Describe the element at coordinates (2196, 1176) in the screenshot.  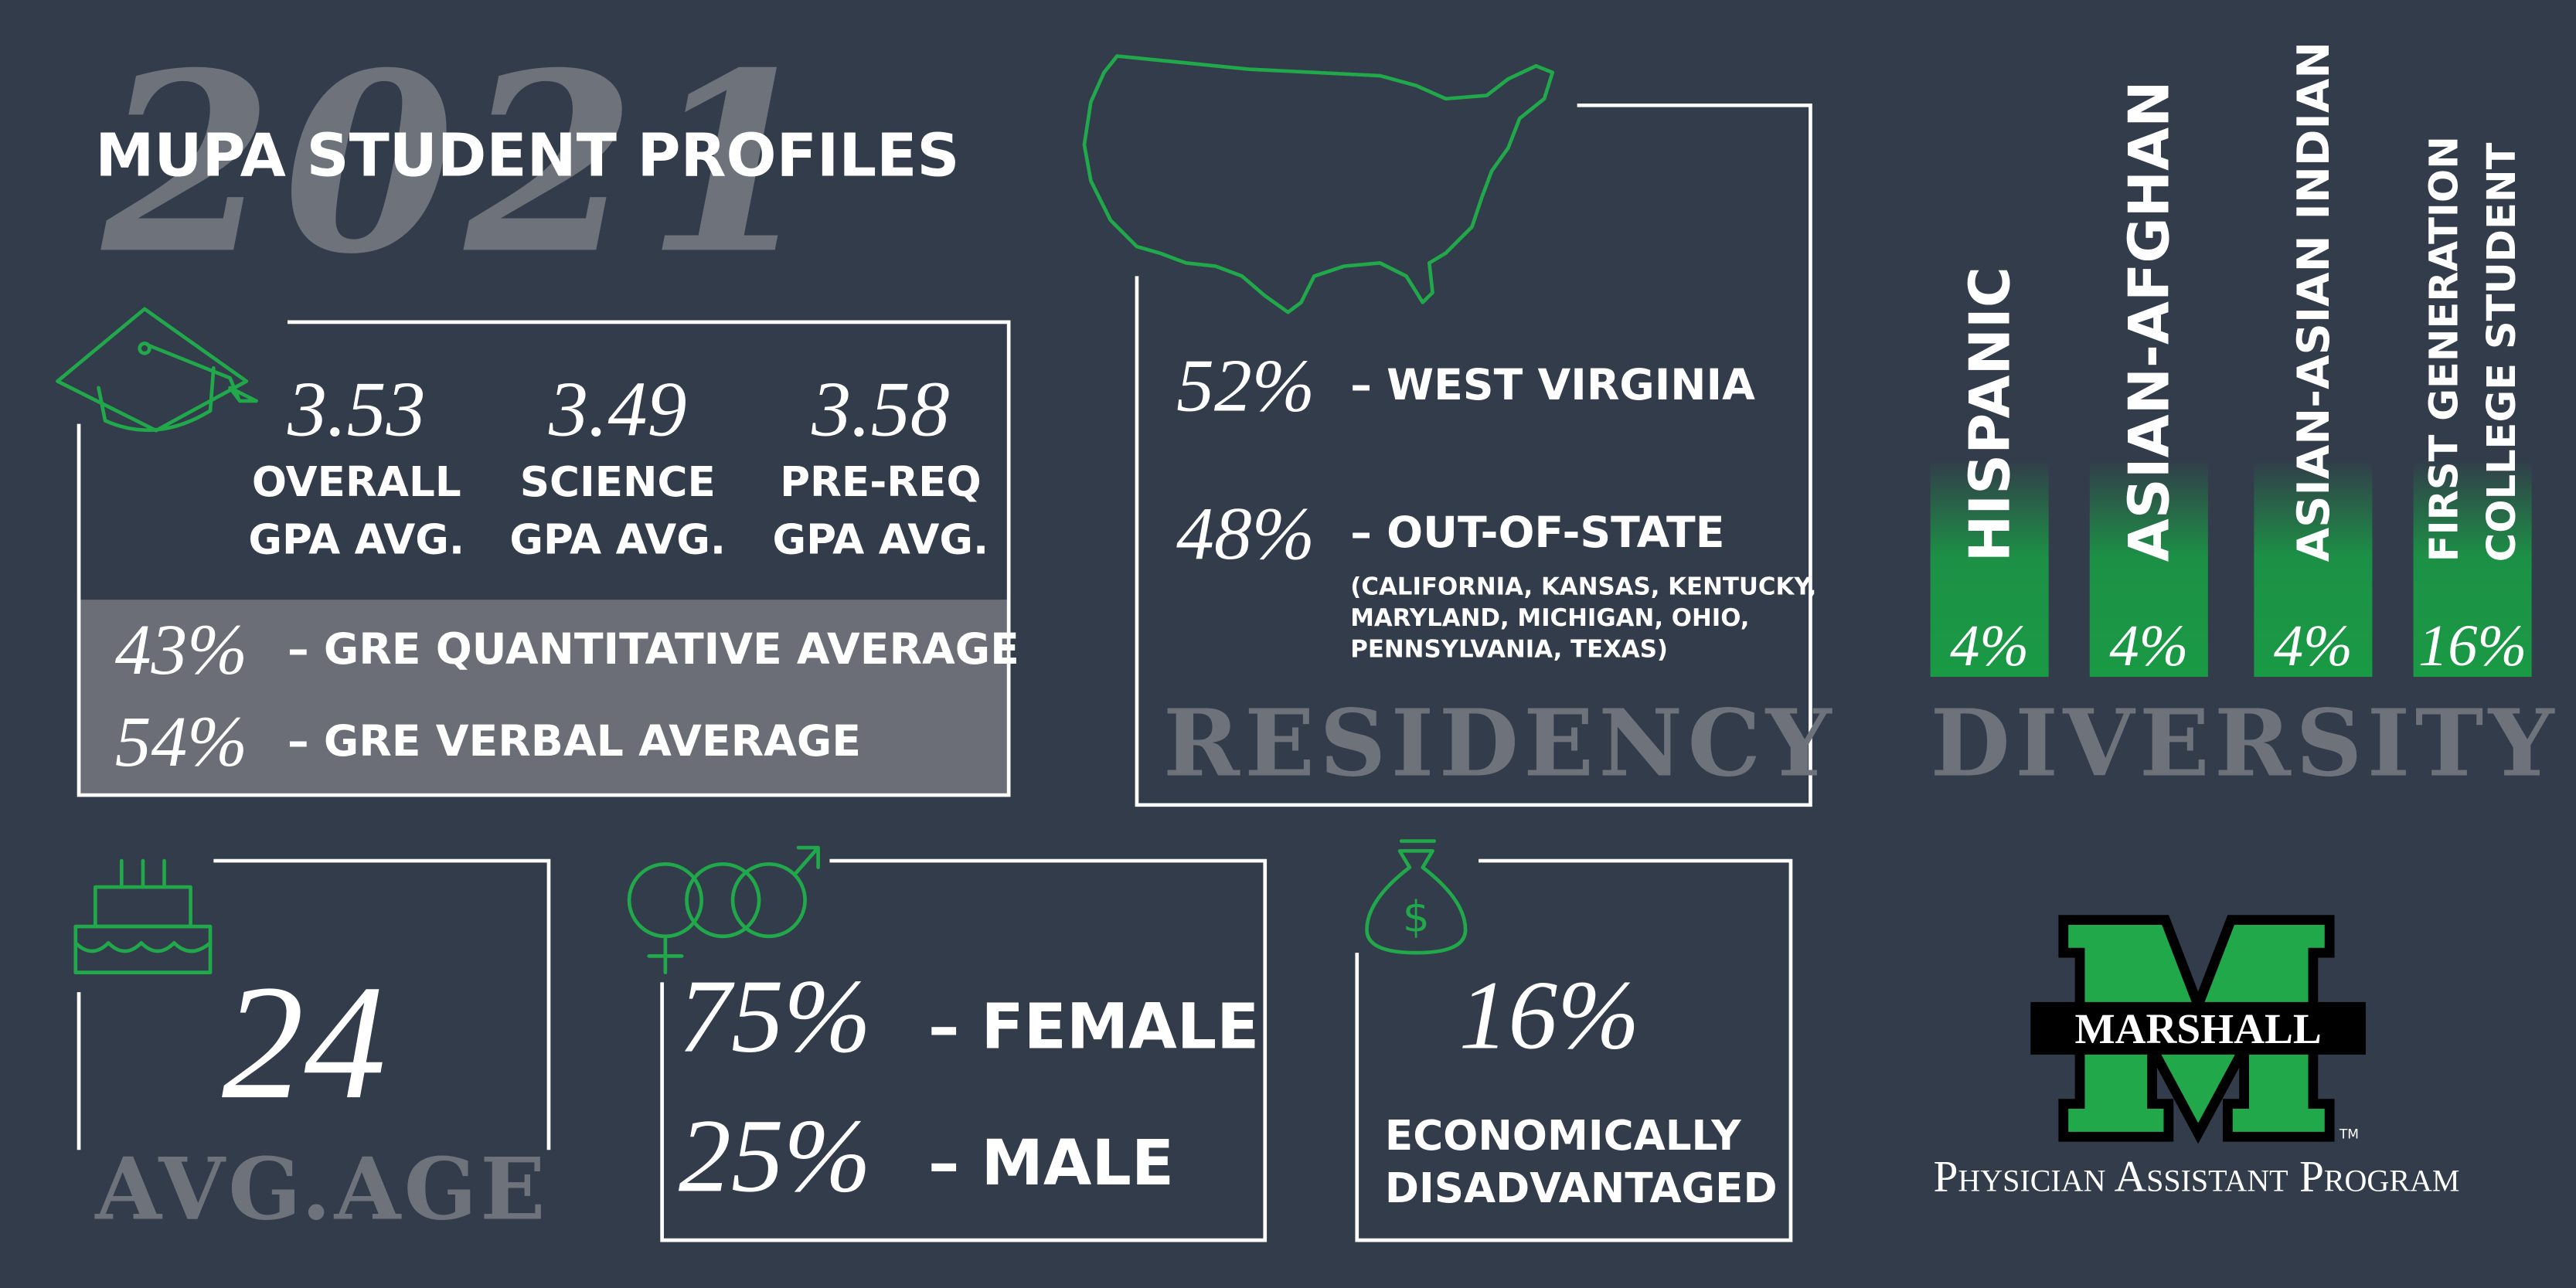
I see `program-name: Physician Assistant Program` at that location.